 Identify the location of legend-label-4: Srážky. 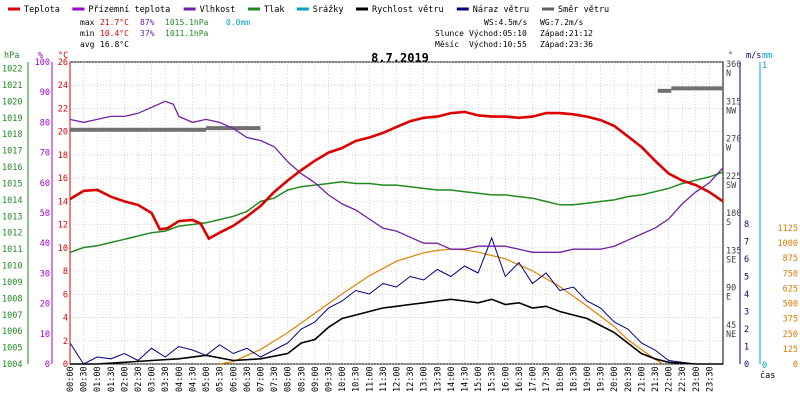
(328, 10).